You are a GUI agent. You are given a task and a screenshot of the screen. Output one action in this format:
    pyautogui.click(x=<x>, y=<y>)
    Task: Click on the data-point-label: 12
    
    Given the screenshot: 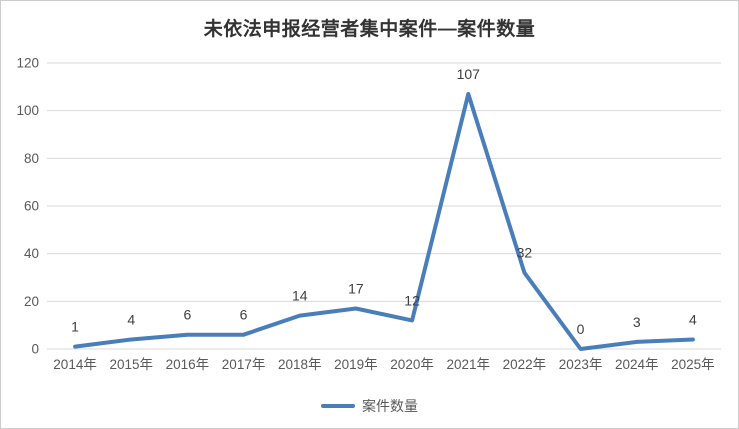 What is the action you would take?
    pyautogui.click(x=412, y=300)
    